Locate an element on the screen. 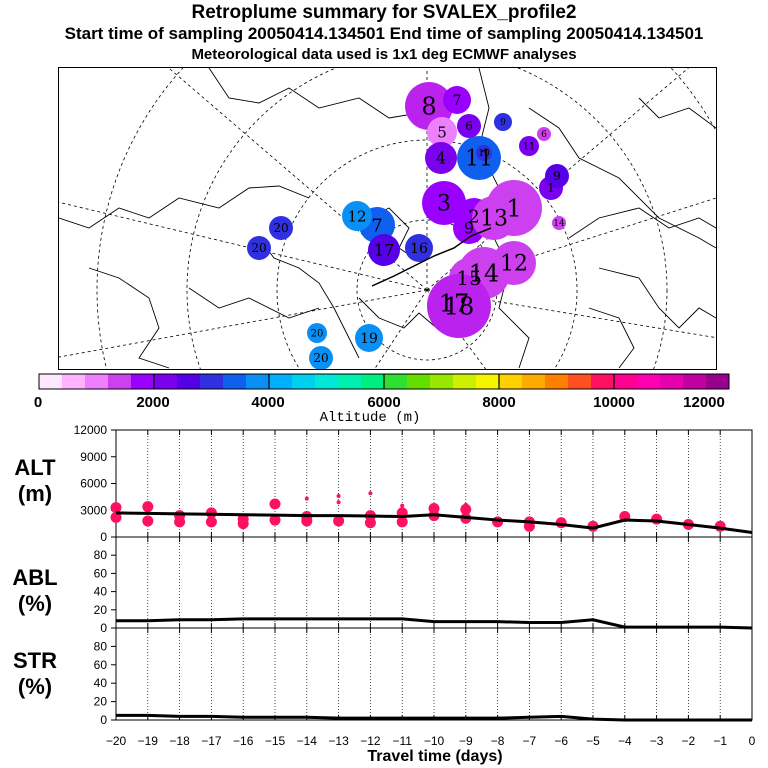  x-tick-label: −4 is located at coordinates (625, 741).